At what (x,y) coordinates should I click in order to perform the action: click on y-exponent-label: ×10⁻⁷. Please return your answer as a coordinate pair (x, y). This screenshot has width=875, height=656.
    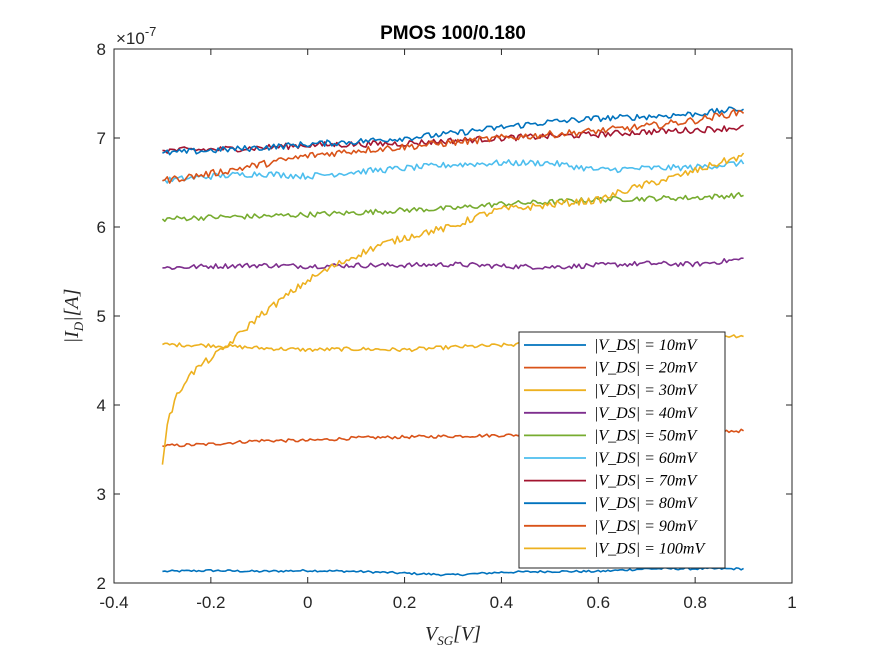
    Looking at the image, I should click on (136, 36).